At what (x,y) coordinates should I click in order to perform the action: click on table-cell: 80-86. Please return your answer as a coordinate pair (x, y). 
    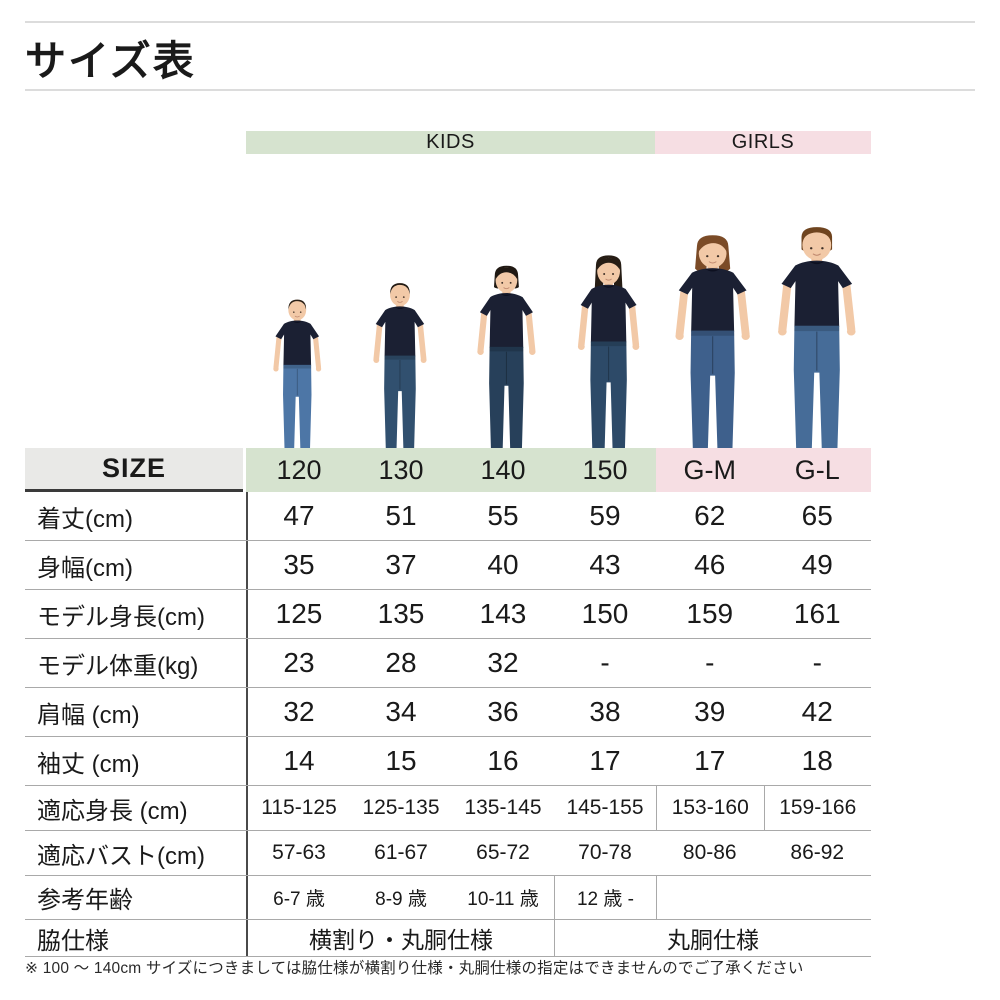
    Looking at the image, I should click on (709, 852).